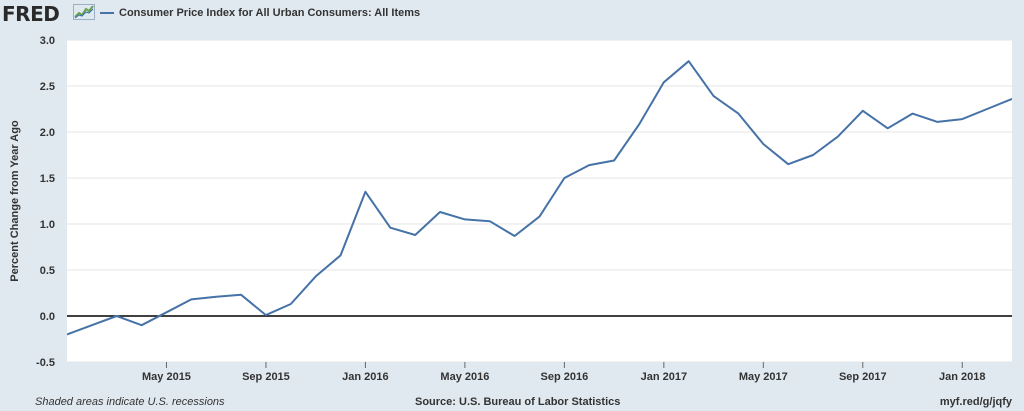  I want to click on fred-logo: FRED, so click(31, 14).